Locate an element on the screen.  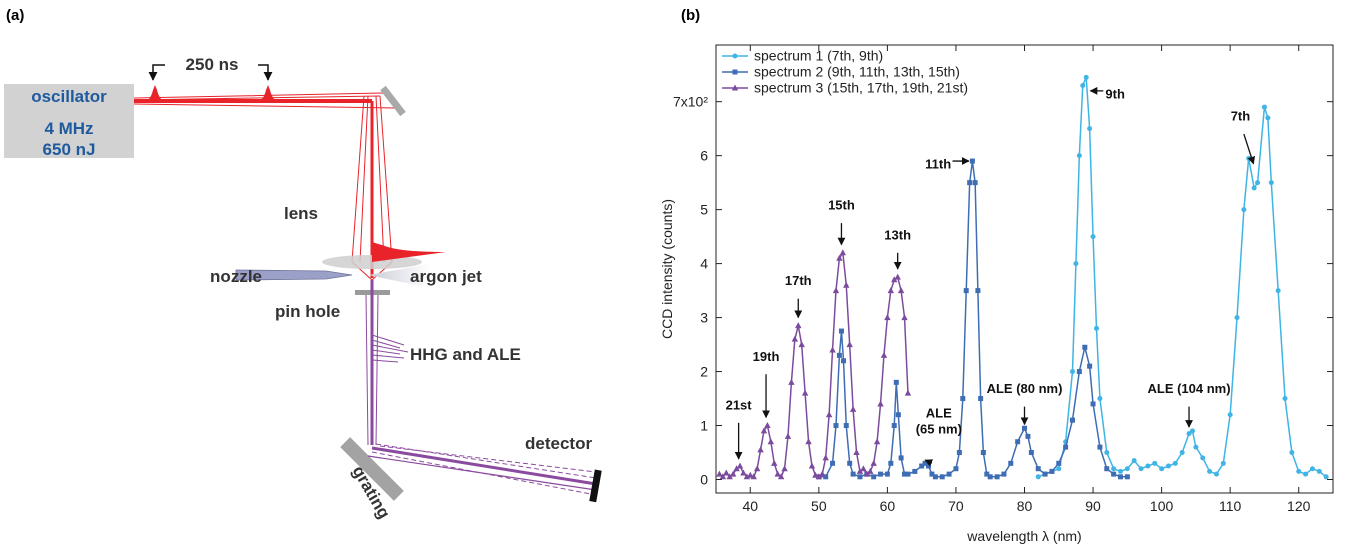
annotation: 15th is located at coordinates (841, 205).